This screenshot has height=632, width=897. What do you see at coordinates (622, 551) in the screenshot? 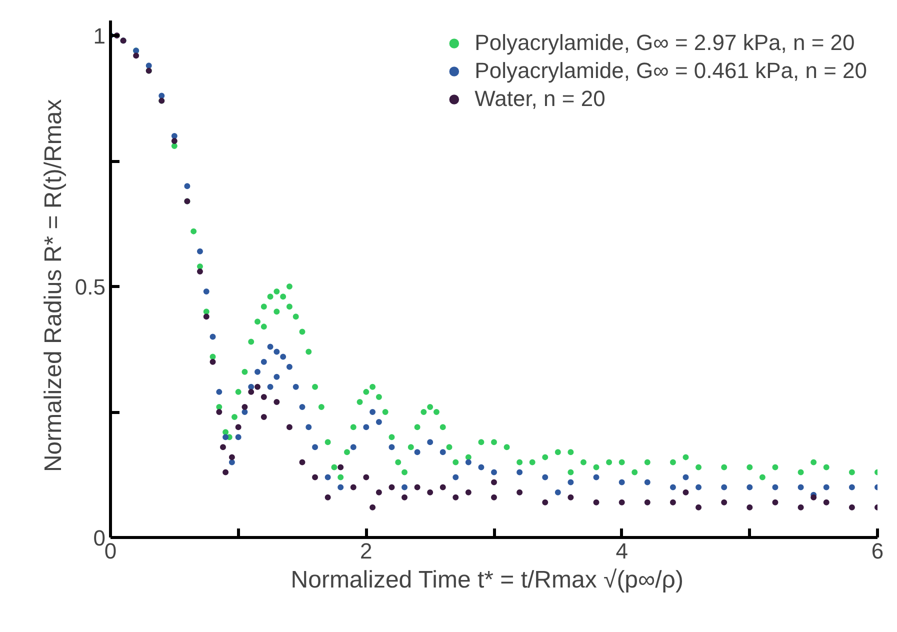
I see `x-tick-label: 4` at bounding box center [622, 551].